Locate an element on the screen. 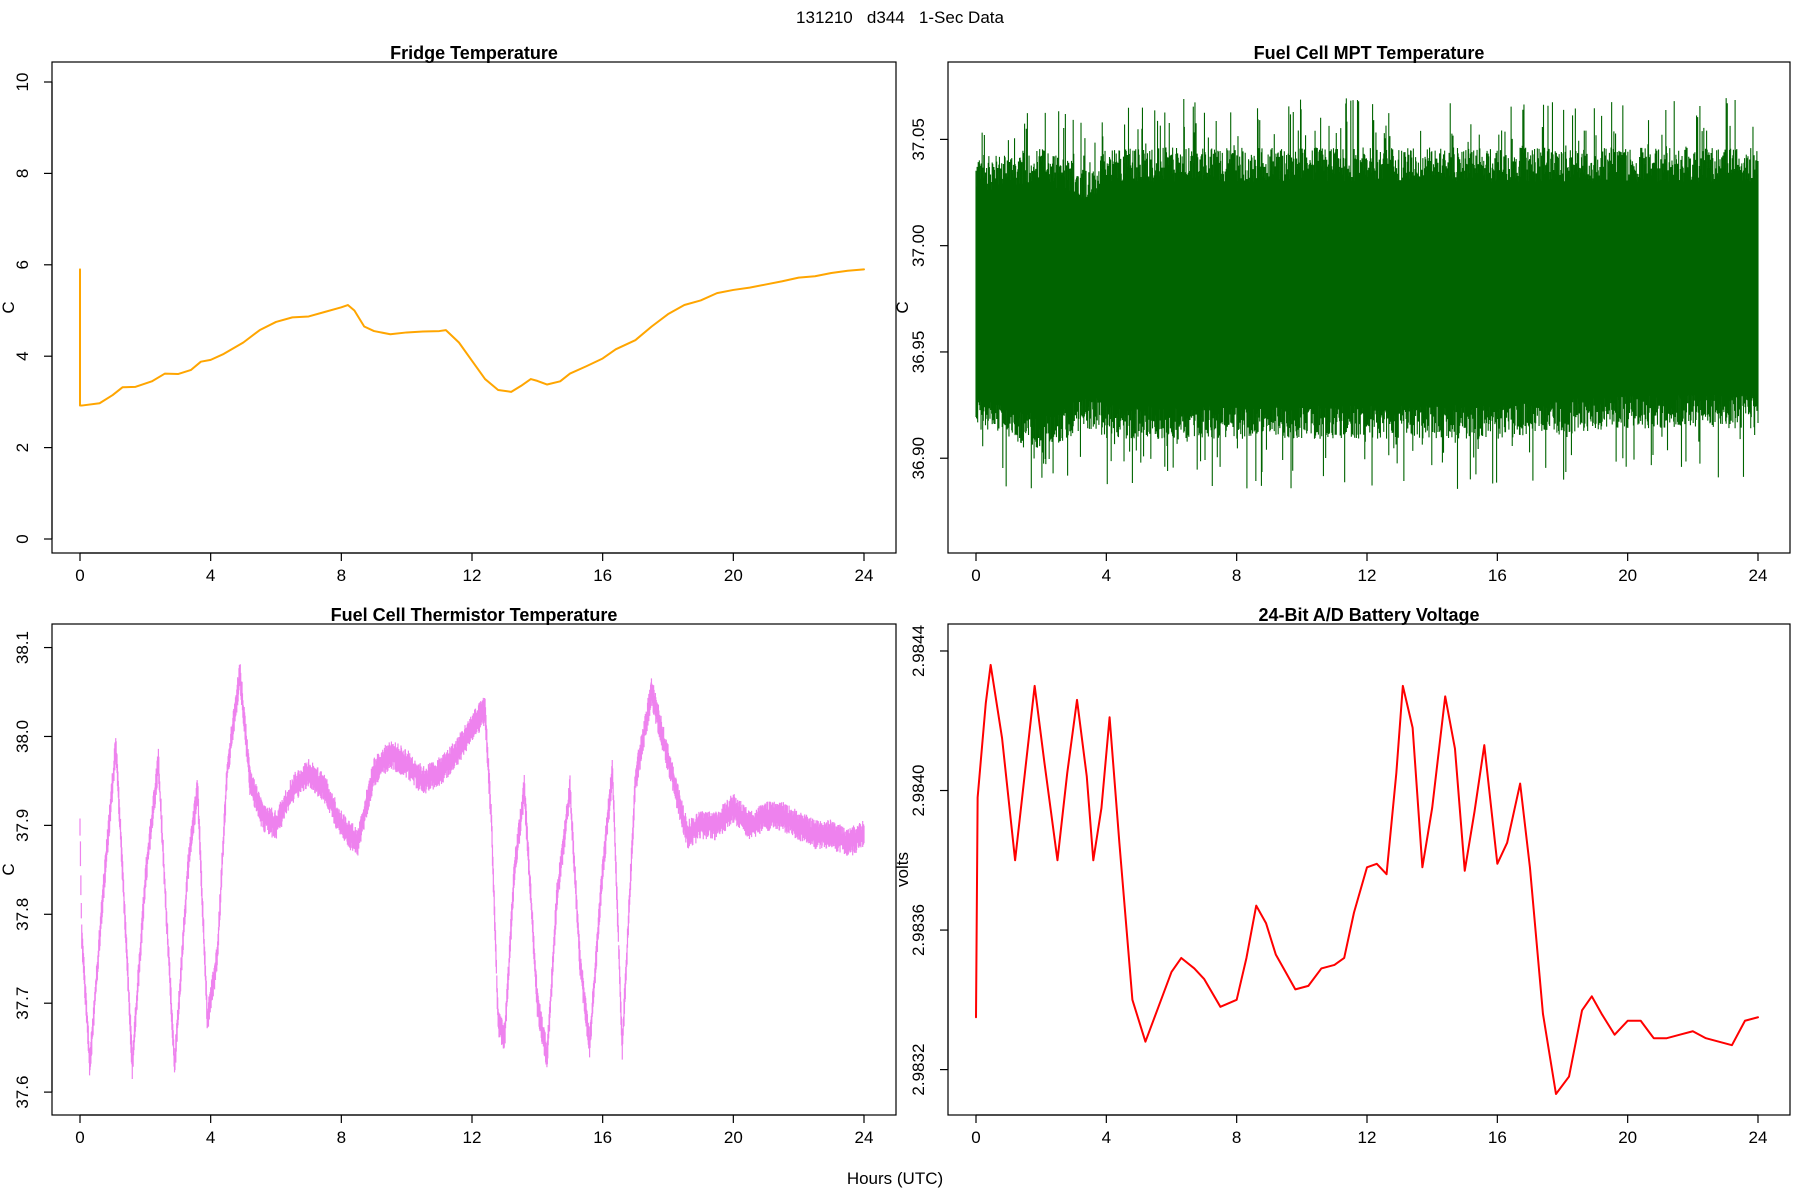 The height and width of the screenshot is (1200, 1800). y-tick-label: 38.0 is located at coordinates (22, 736).